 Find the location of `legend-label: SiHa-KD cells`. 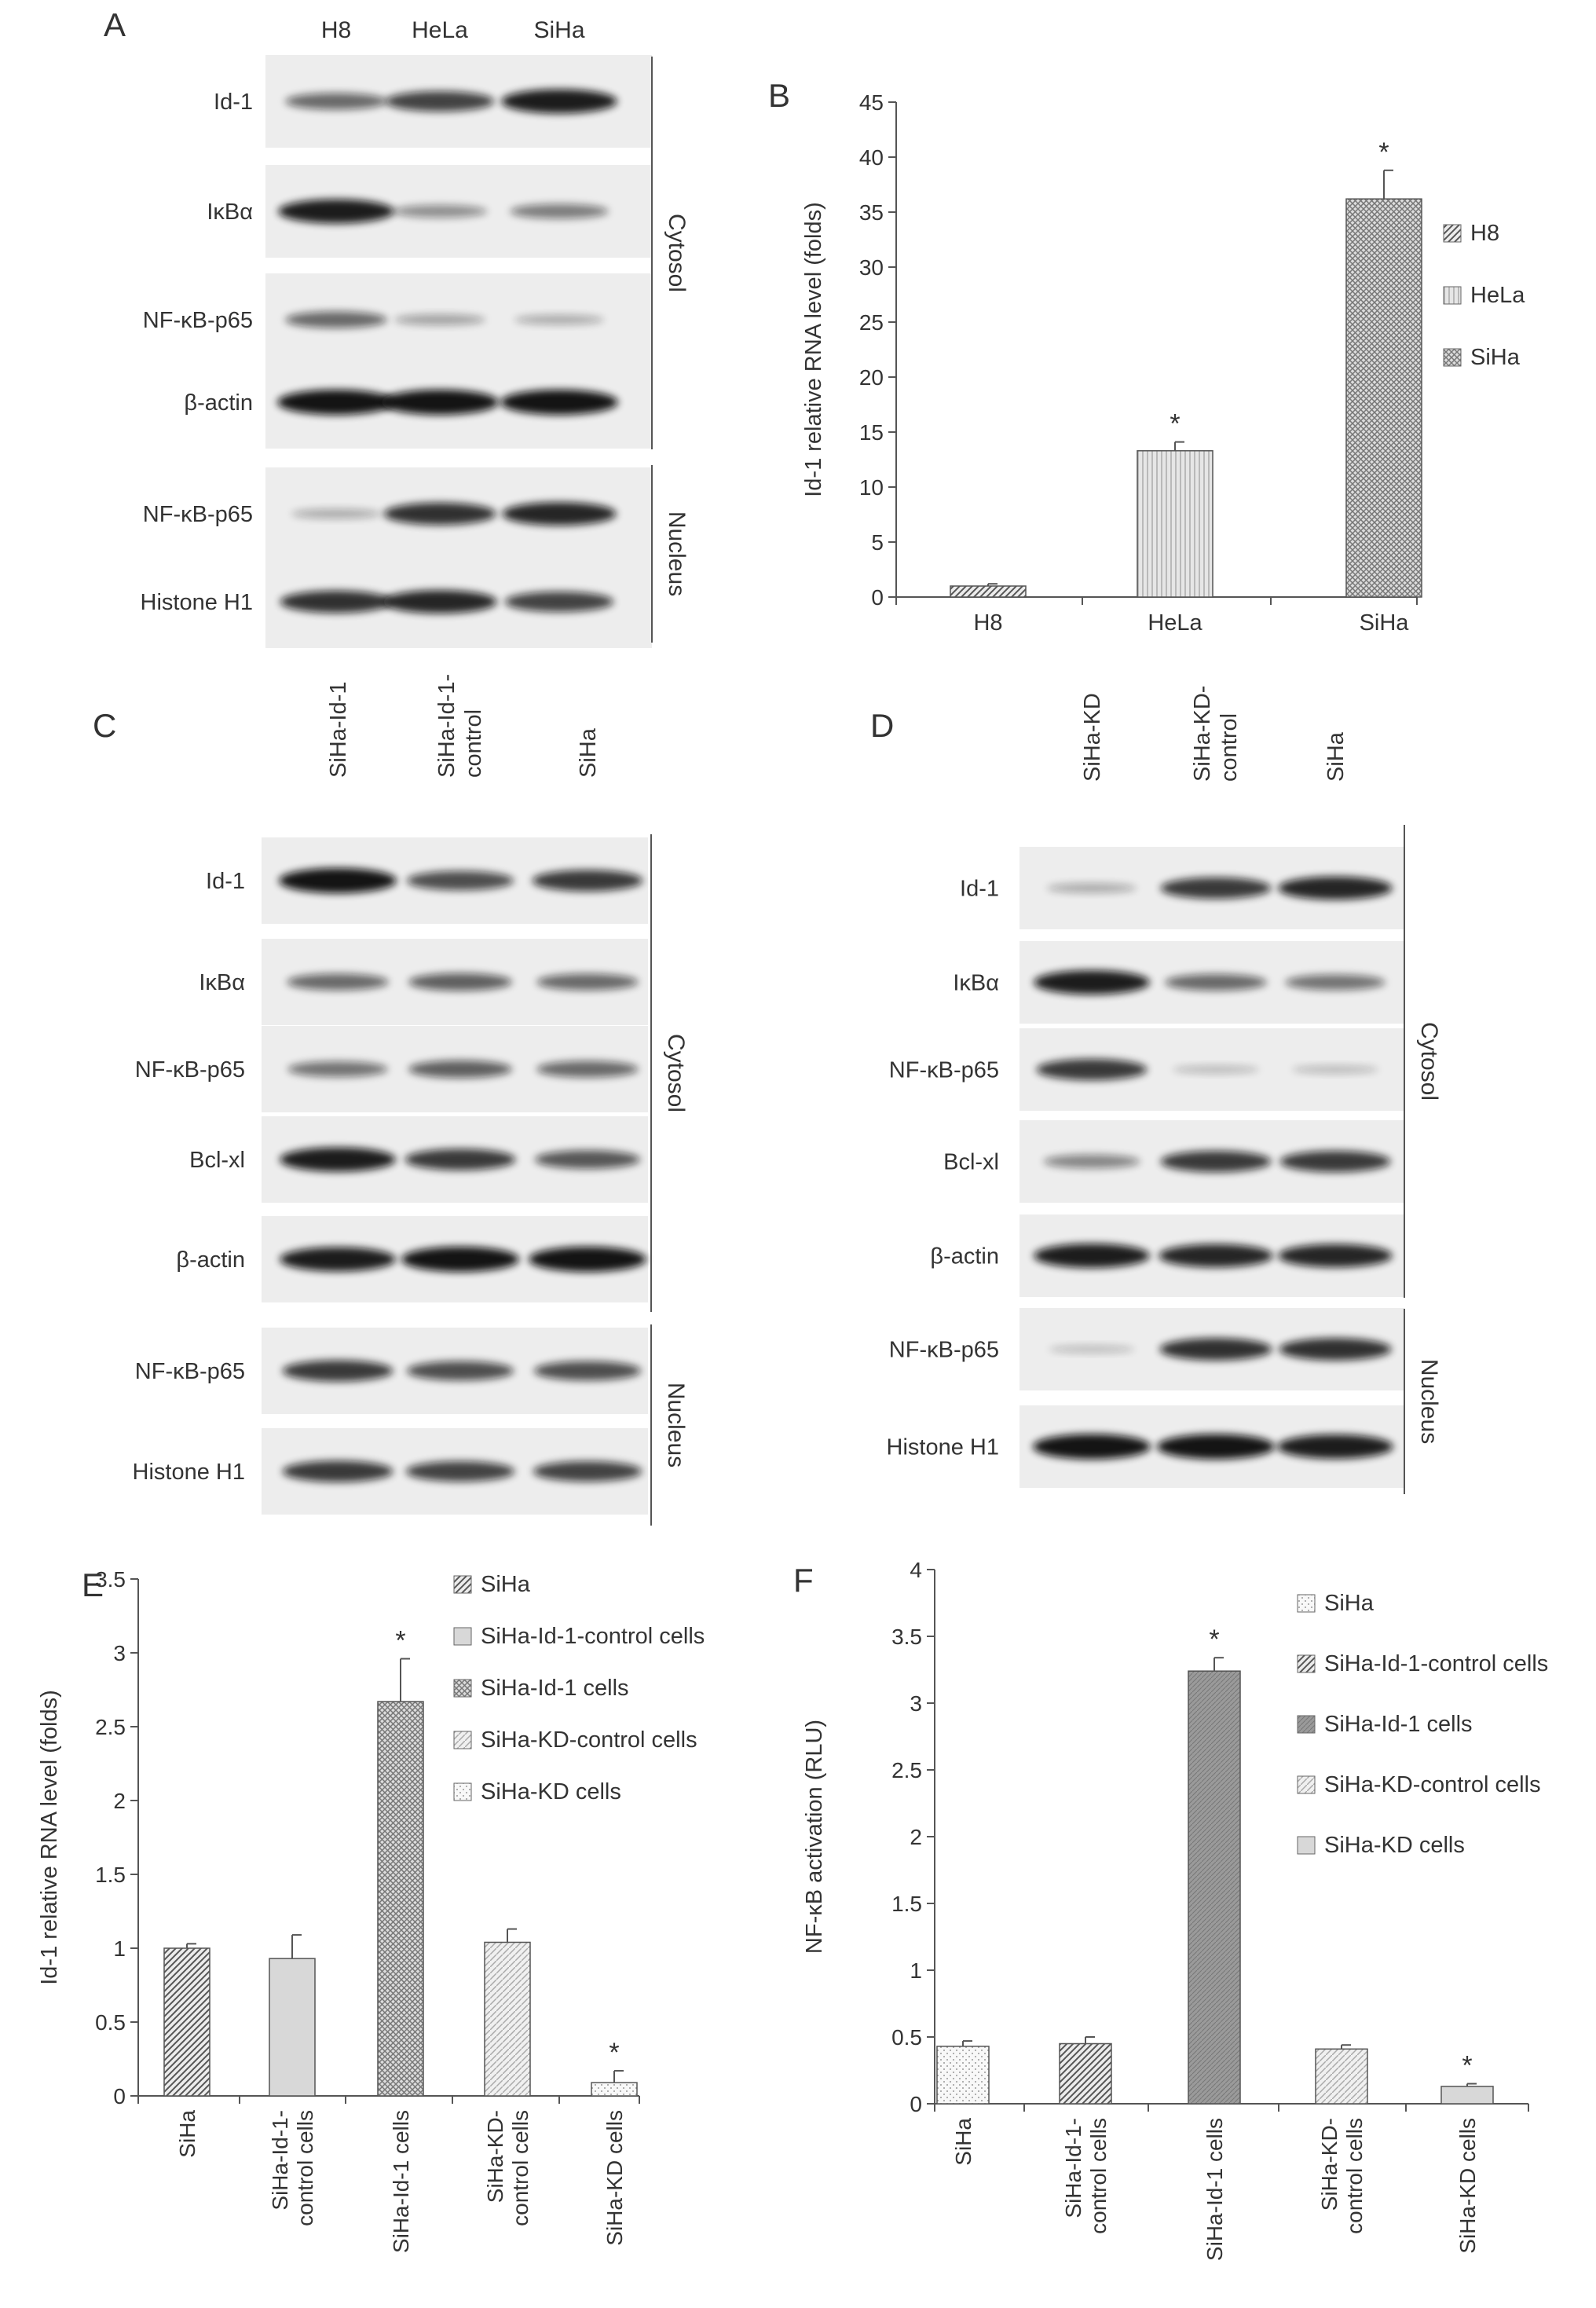

legend-label: SiHa-KD cells is located at coordinates (551, 1791).